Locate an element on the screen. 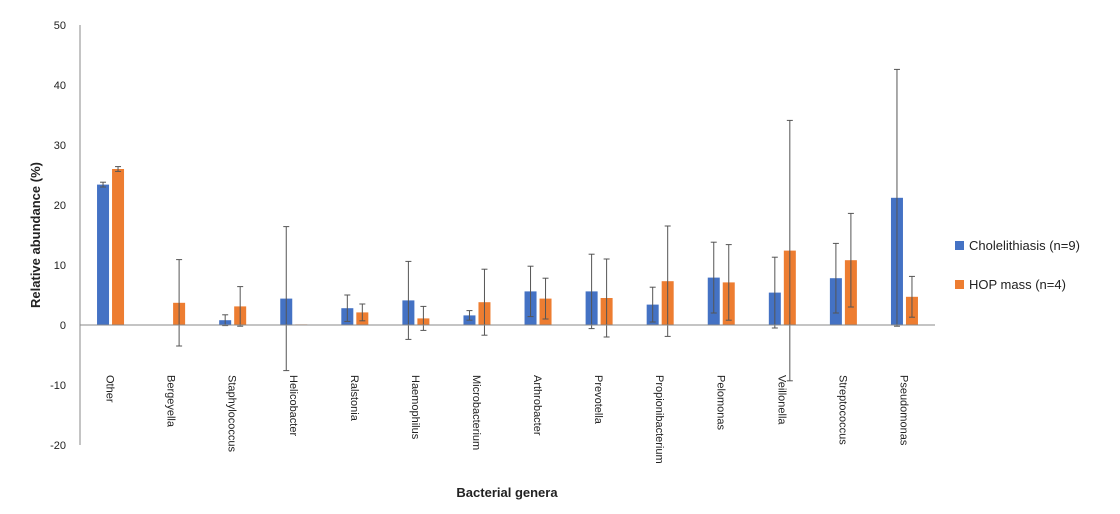 This screenshot has width=1120, height=514. category-label: Prevotella is located at coordinates (598, 400).